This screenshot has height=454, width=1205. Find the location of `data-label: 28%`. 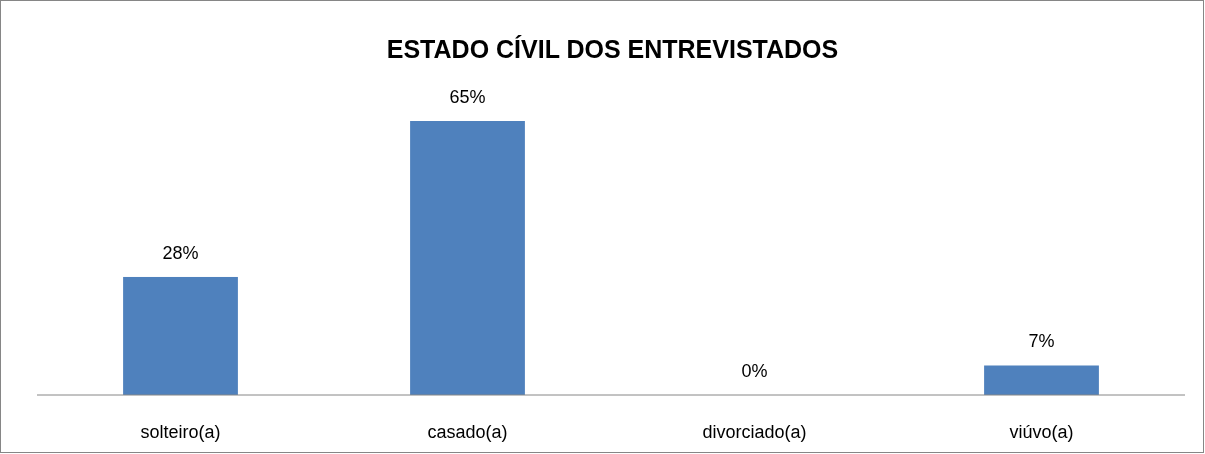

data-label: 28% is located at coordinates (180, 252).